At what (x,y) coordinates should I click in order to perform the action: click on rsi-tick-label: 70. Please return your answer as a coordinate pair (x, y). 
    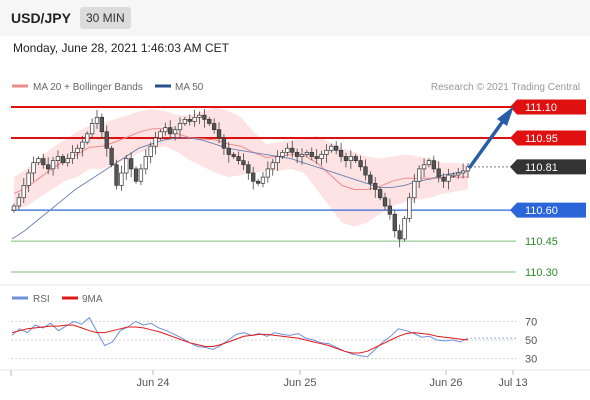
    Looking at the image, I should click on (531, 322).